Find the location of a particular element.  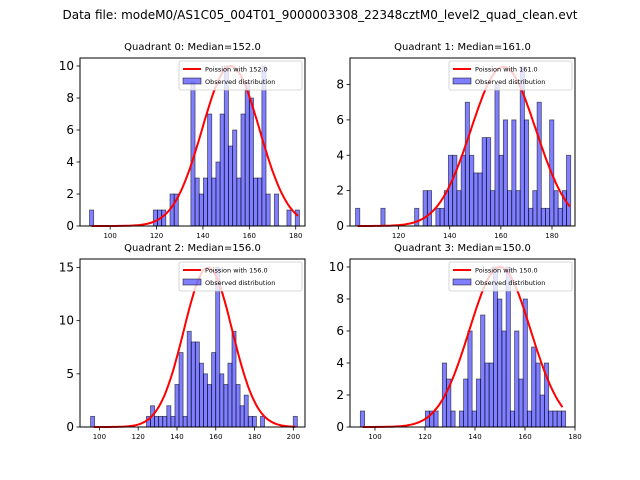

y-tick-label: 10 is located at coordinates (66, 321).